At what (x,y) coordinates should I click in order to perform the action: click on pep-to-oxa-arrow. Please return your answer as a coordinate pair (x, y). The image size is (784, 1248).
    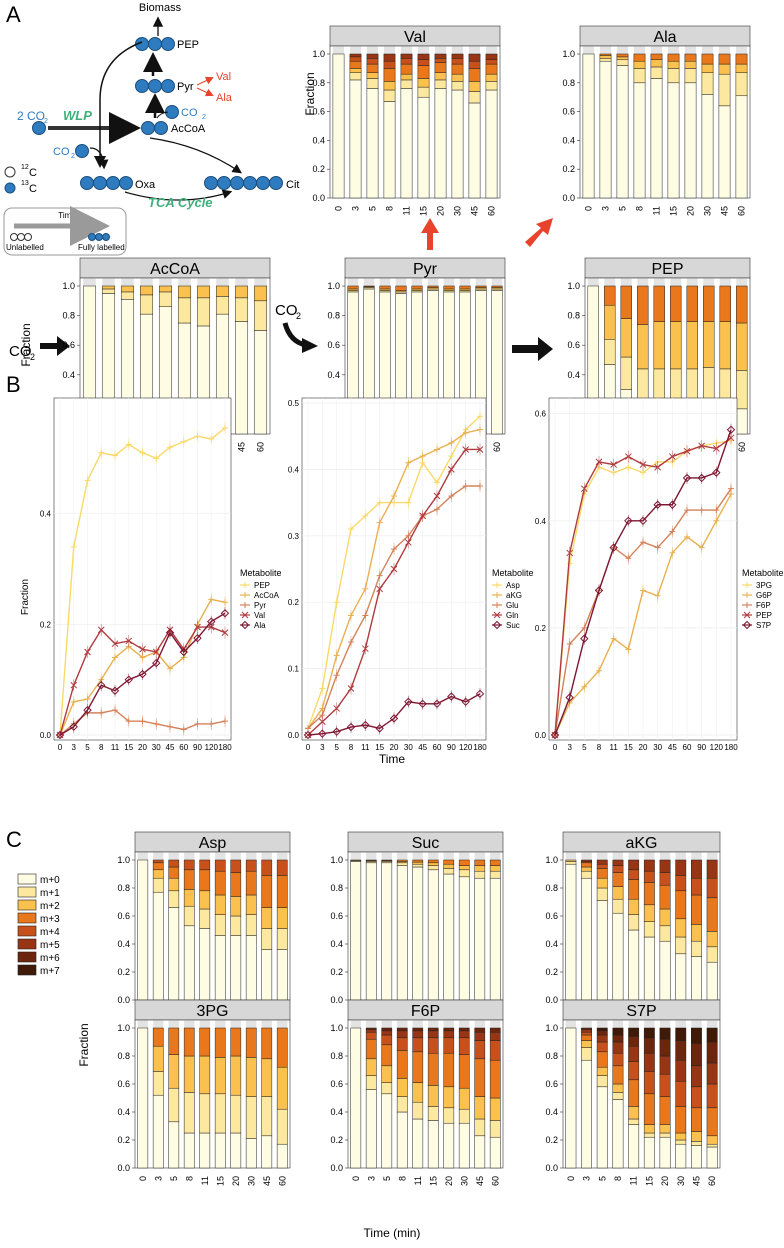
    Looking at the image, I should click on (118, 104).